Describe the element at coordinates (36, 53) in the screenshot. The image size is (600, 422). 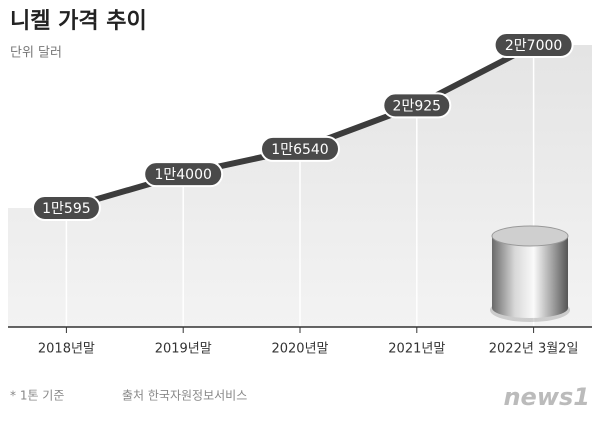
I see `chart-subtitle: 단위 달러` at that location.